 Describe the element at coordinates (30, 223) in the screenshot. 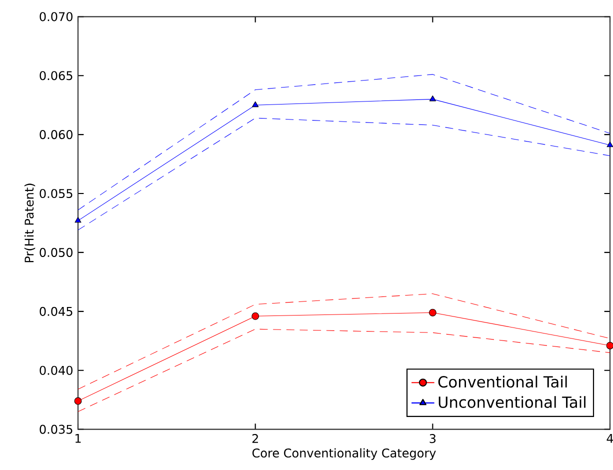

I see `y-axis-title: Pr(Hit Patent)` at that location.